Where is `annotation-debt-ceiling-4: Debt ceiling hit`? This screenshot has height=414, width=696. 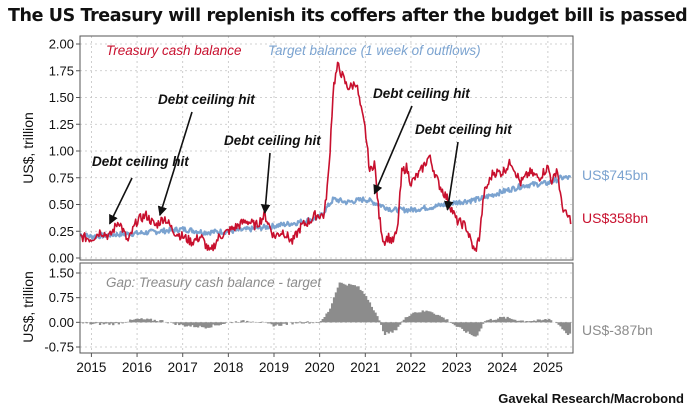
annotation-debt-ceiling-4: Debt ceiling hit is located at coordinates (421, 93).